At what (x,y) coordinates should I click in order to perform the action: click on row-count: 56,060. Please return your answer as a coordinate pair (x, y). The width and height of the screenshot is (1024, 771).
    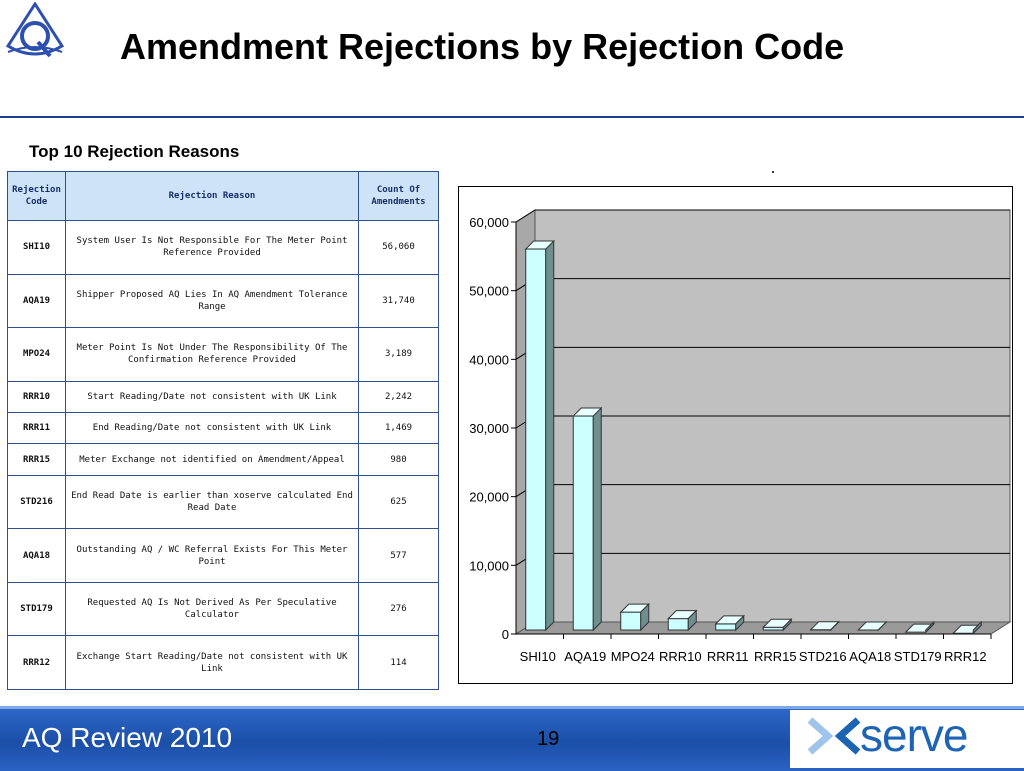
    Looking at the image, I should click on (399, 248).